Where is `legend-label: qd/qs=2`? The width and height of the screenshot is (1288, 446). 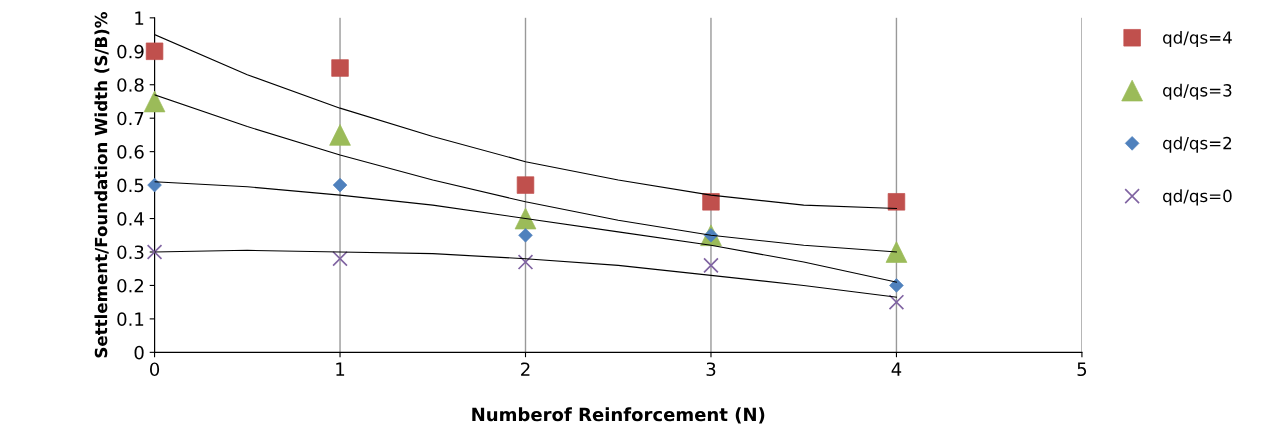 legend-label: qd/qs=2 is located at coordinates (1197, 144).